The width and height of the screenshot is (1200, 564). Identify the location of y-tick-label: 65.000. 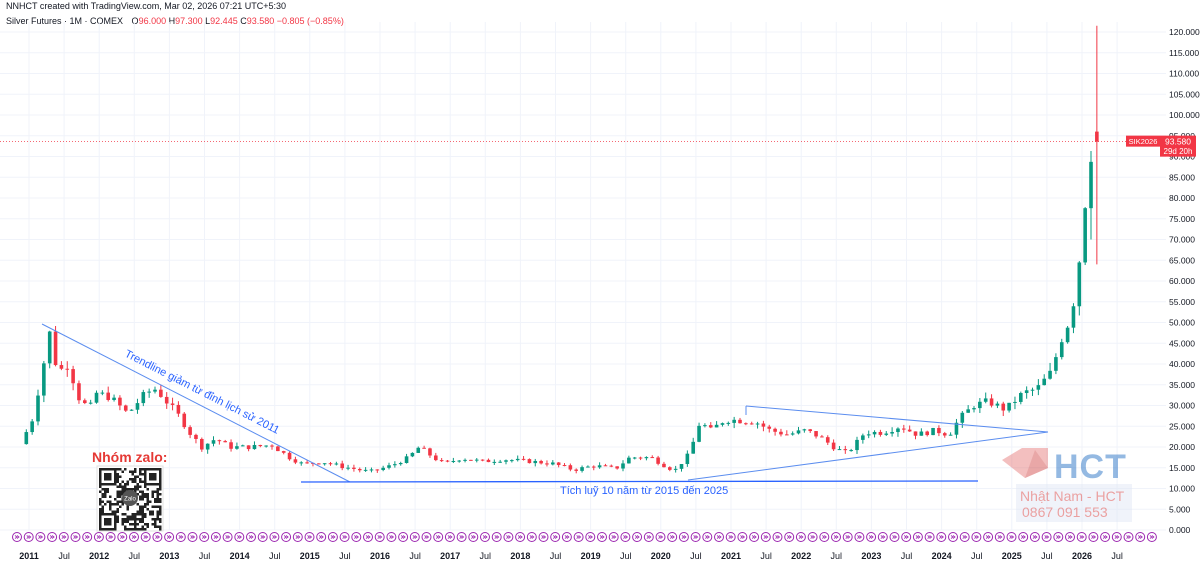
(1182, 260).